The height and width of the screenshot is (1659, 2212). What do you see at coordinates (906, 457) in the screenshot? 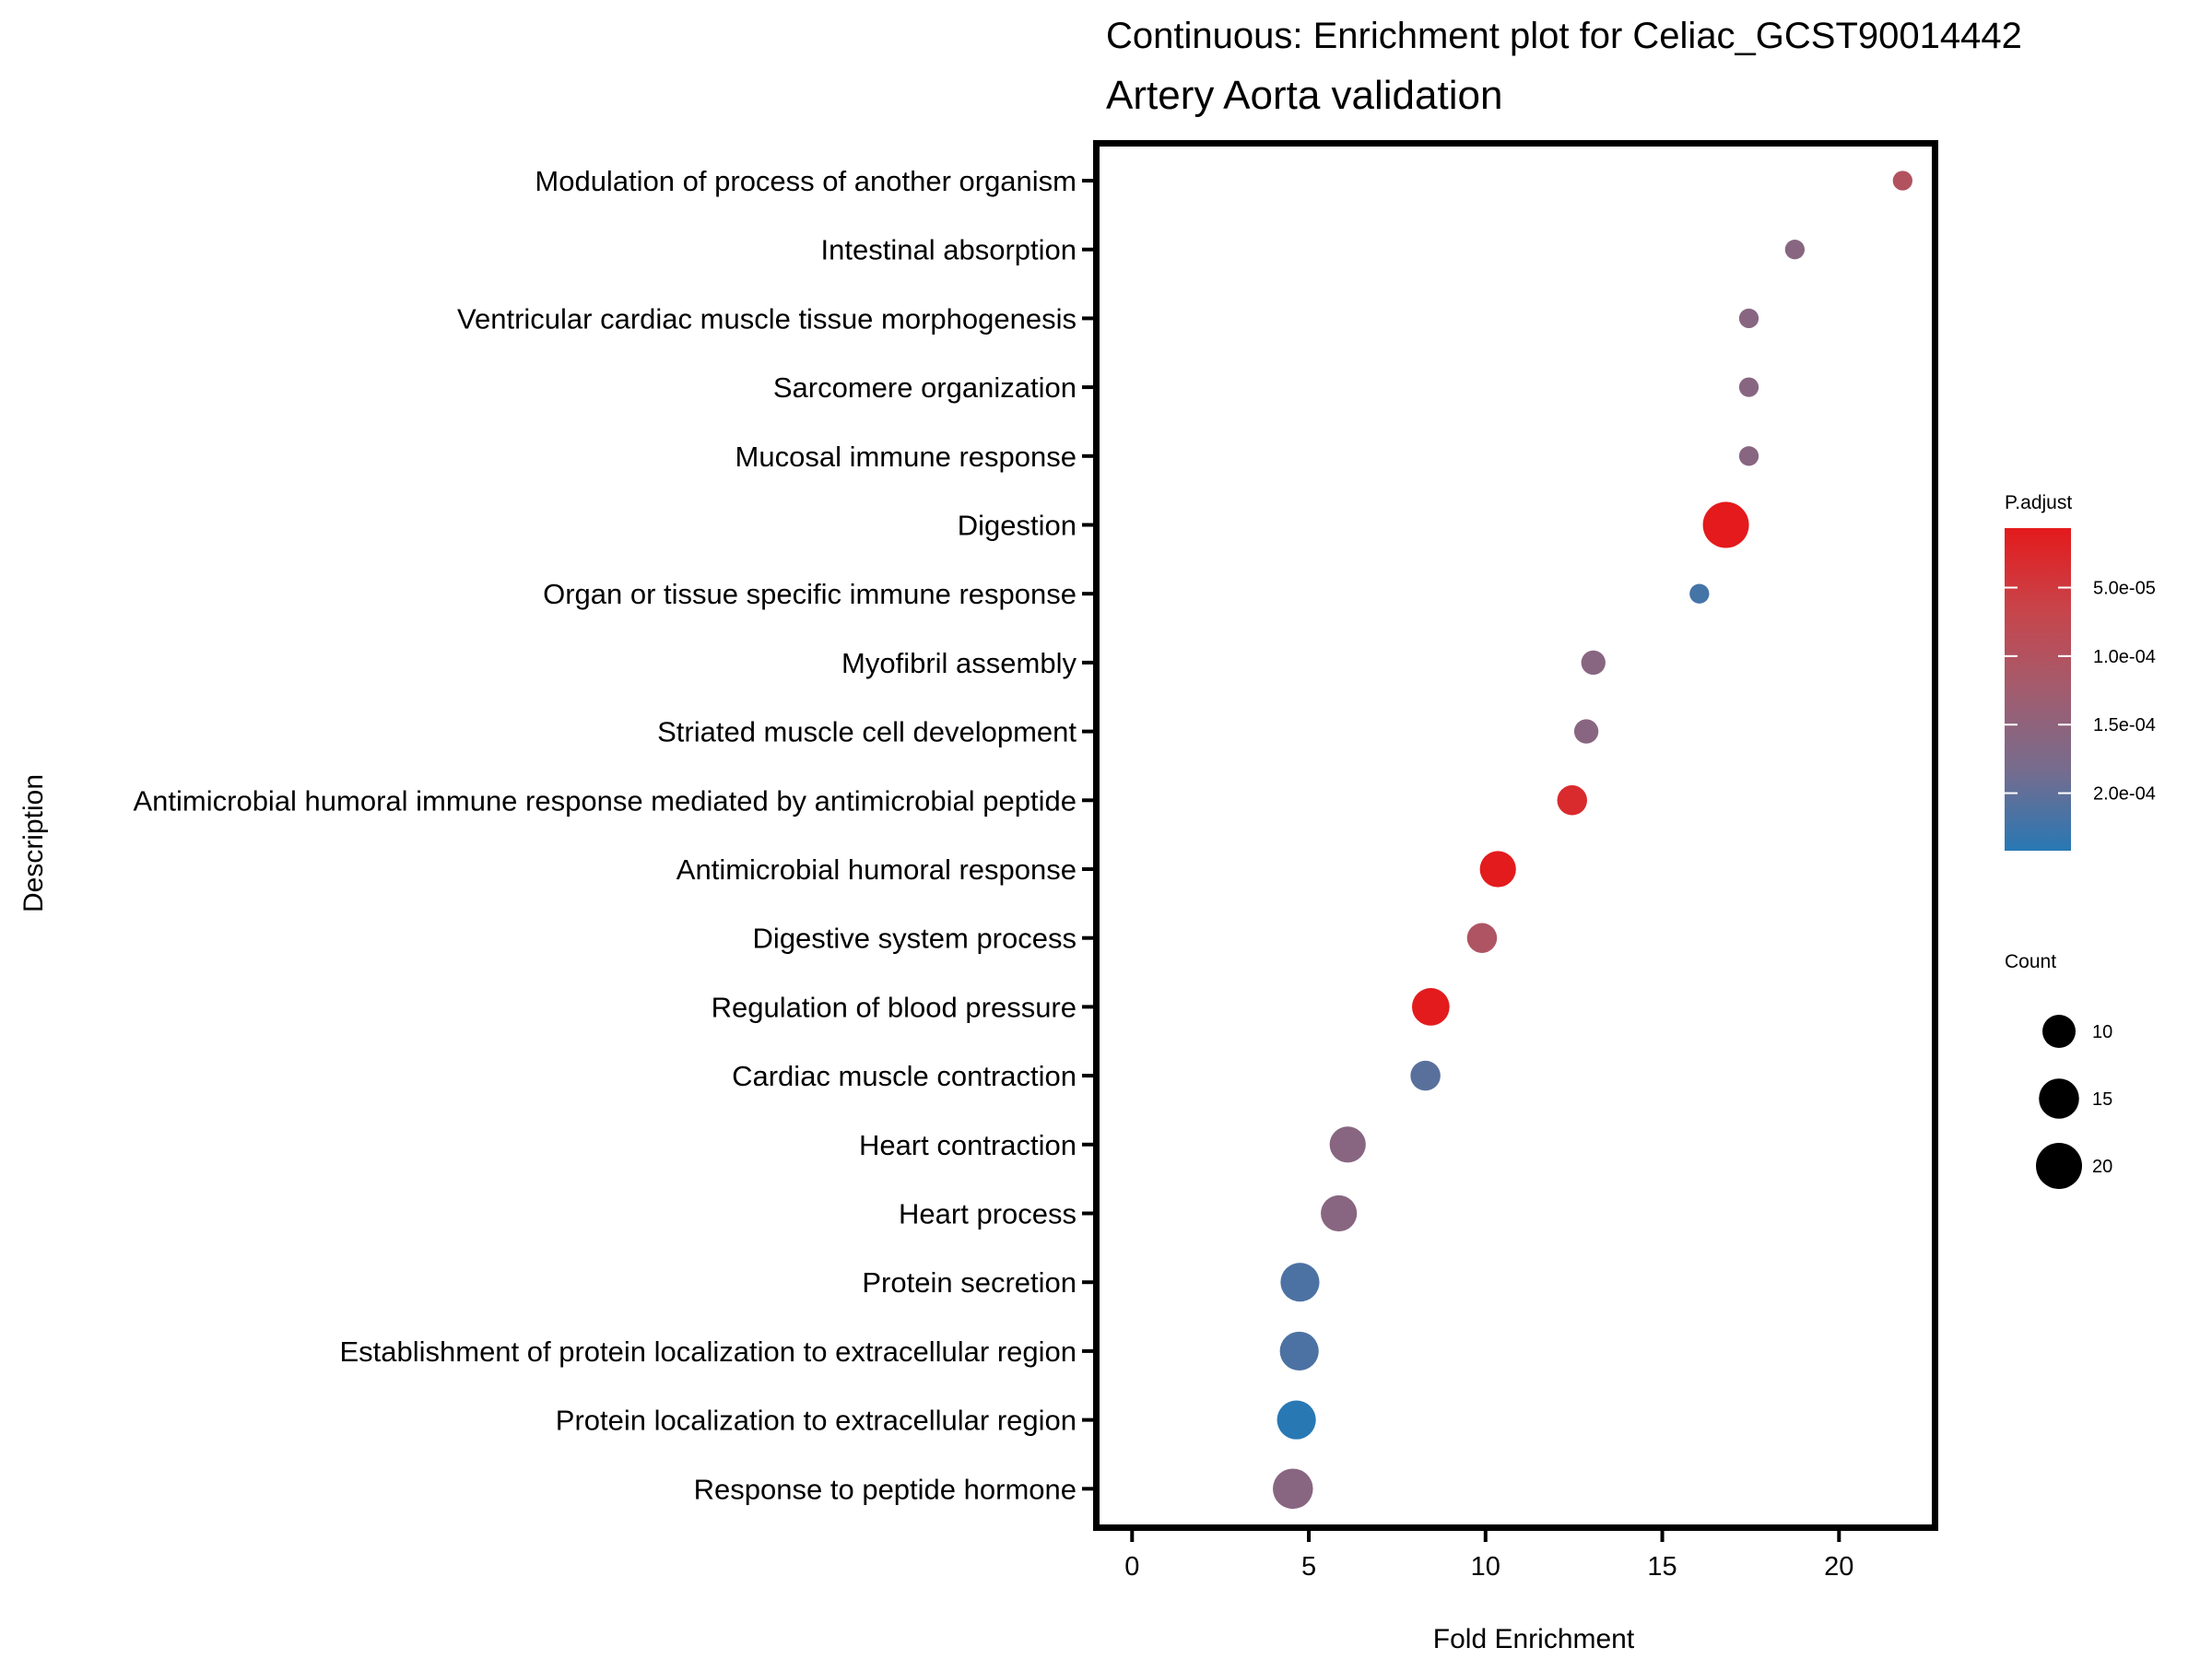
I see `y-tick-label: Mucosal immune response` at bounding box center [906, 457].